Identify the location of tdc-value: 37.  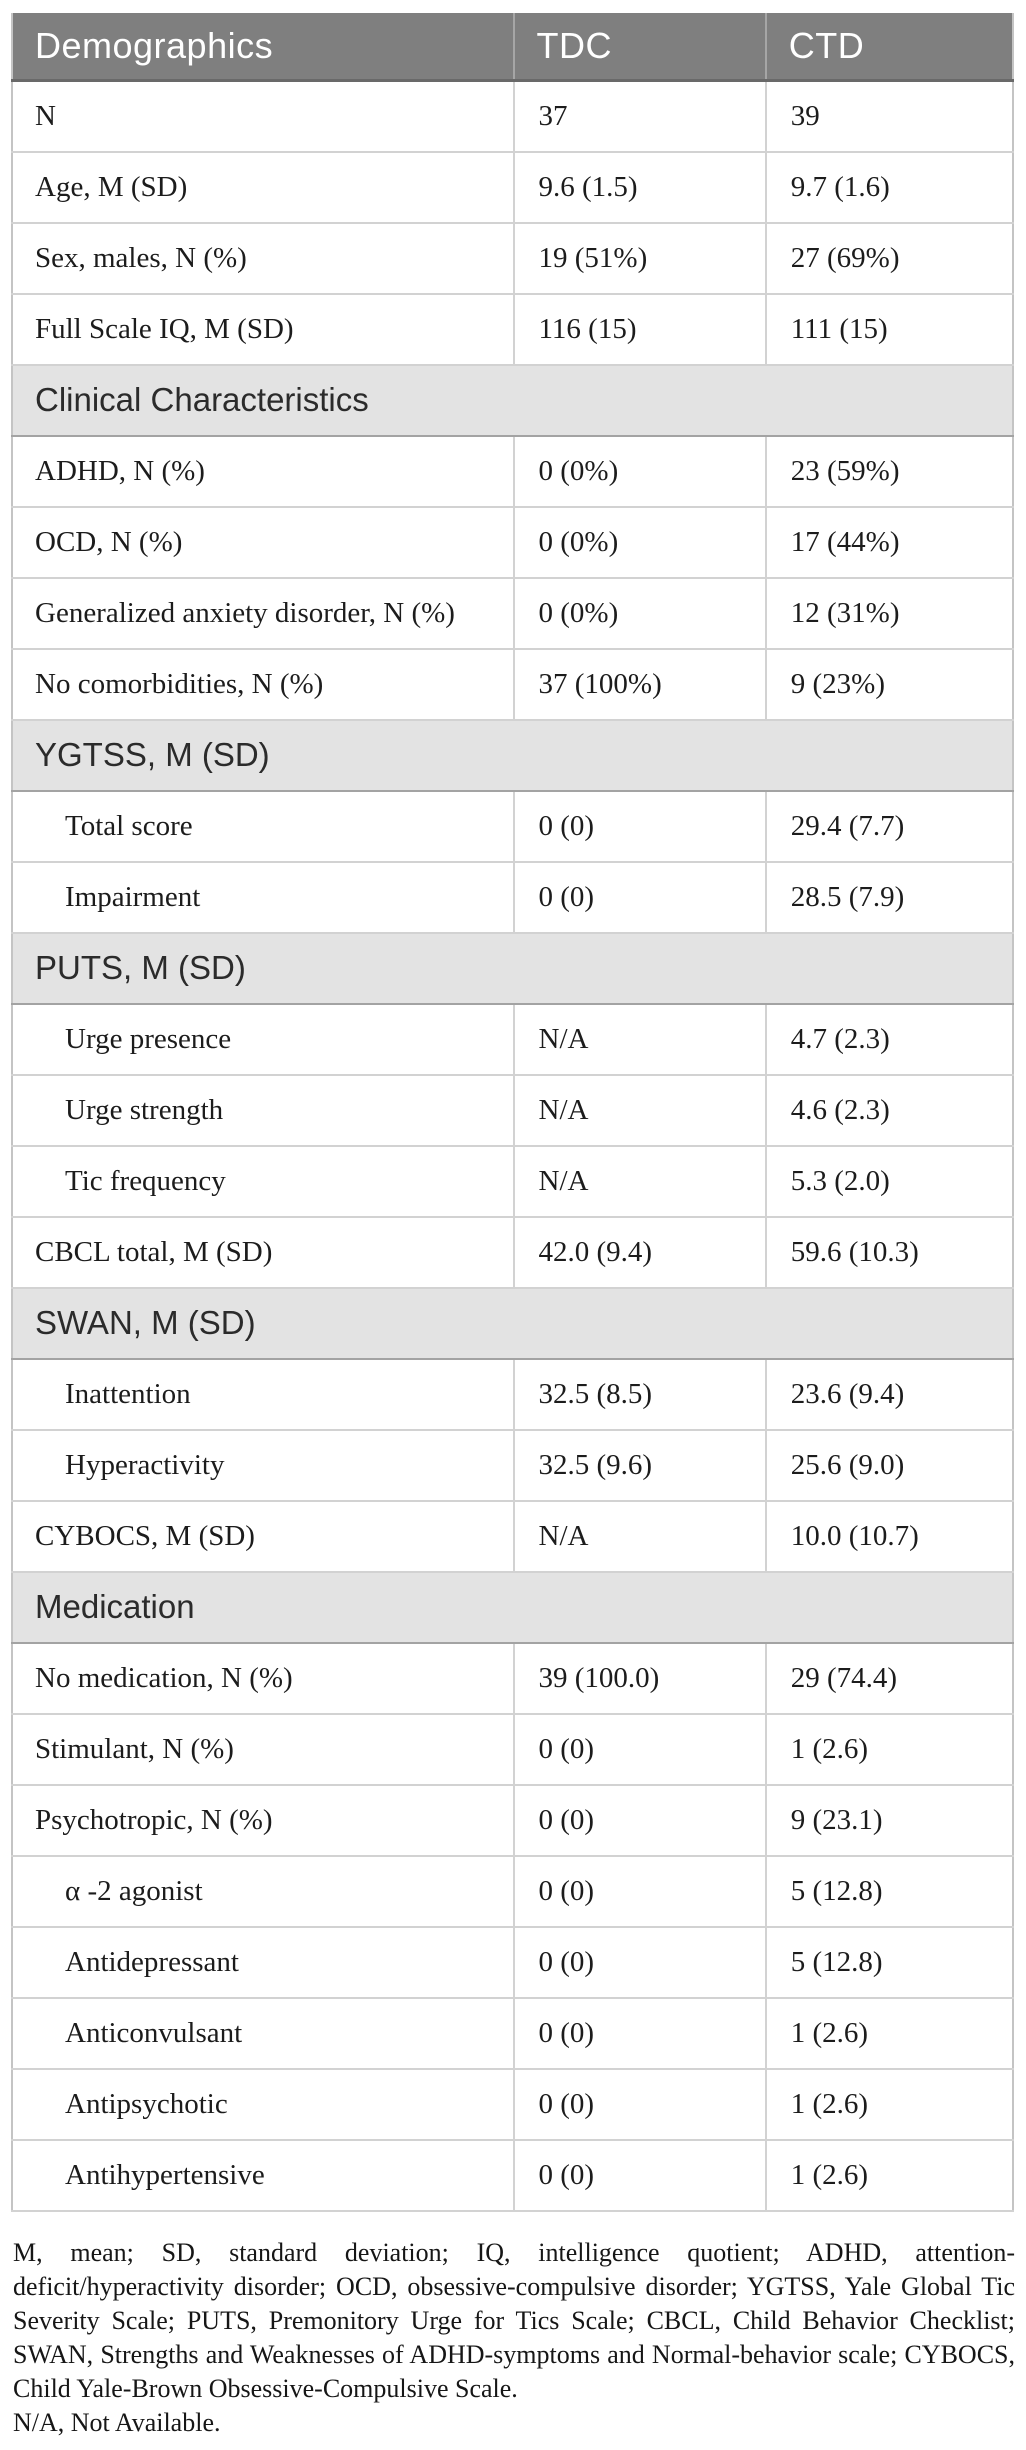
(639, 116).